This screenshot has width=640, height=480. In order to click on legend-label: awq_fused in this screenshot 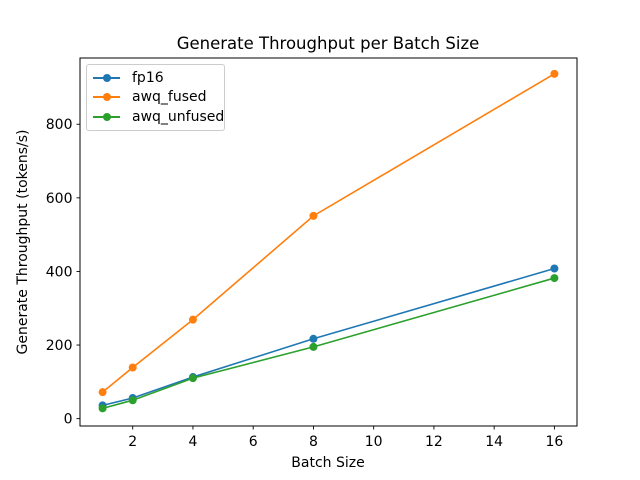, I will do `click(169, 97)`.